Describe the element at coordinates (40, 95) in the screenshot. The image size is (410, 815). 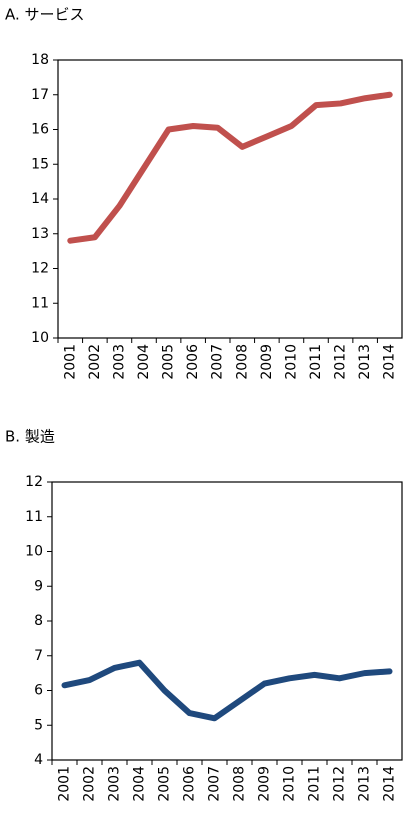
I see `y-tick-label: 17` at that location.